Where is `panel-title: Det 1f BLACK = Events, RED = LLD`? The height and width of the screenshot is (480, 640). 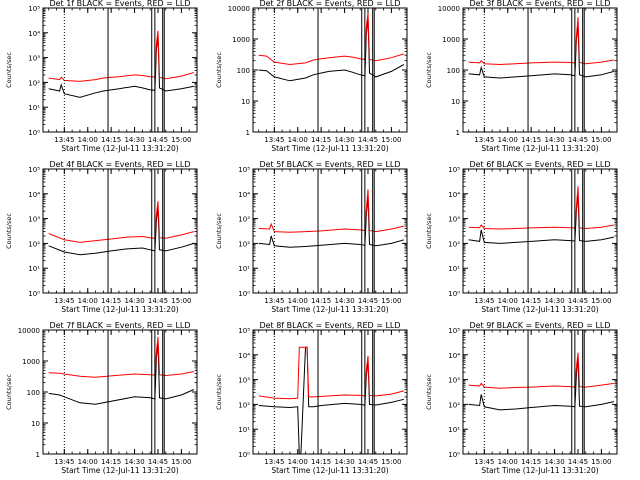 panel-title: Det 1f BLACK = Events, RED = LLD is located at coordinates (119, 4).